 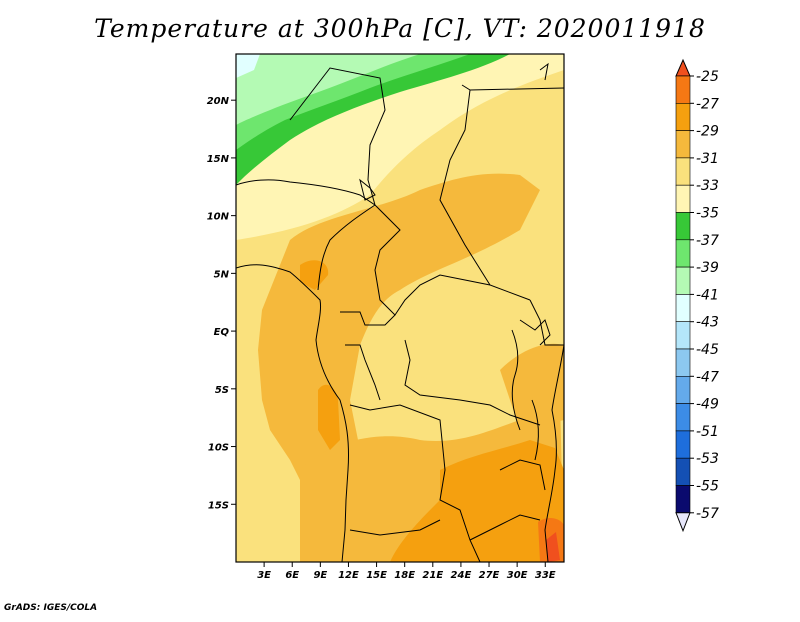 I want to click on lon-tick-label: 21E, so click(x=432, y=575).